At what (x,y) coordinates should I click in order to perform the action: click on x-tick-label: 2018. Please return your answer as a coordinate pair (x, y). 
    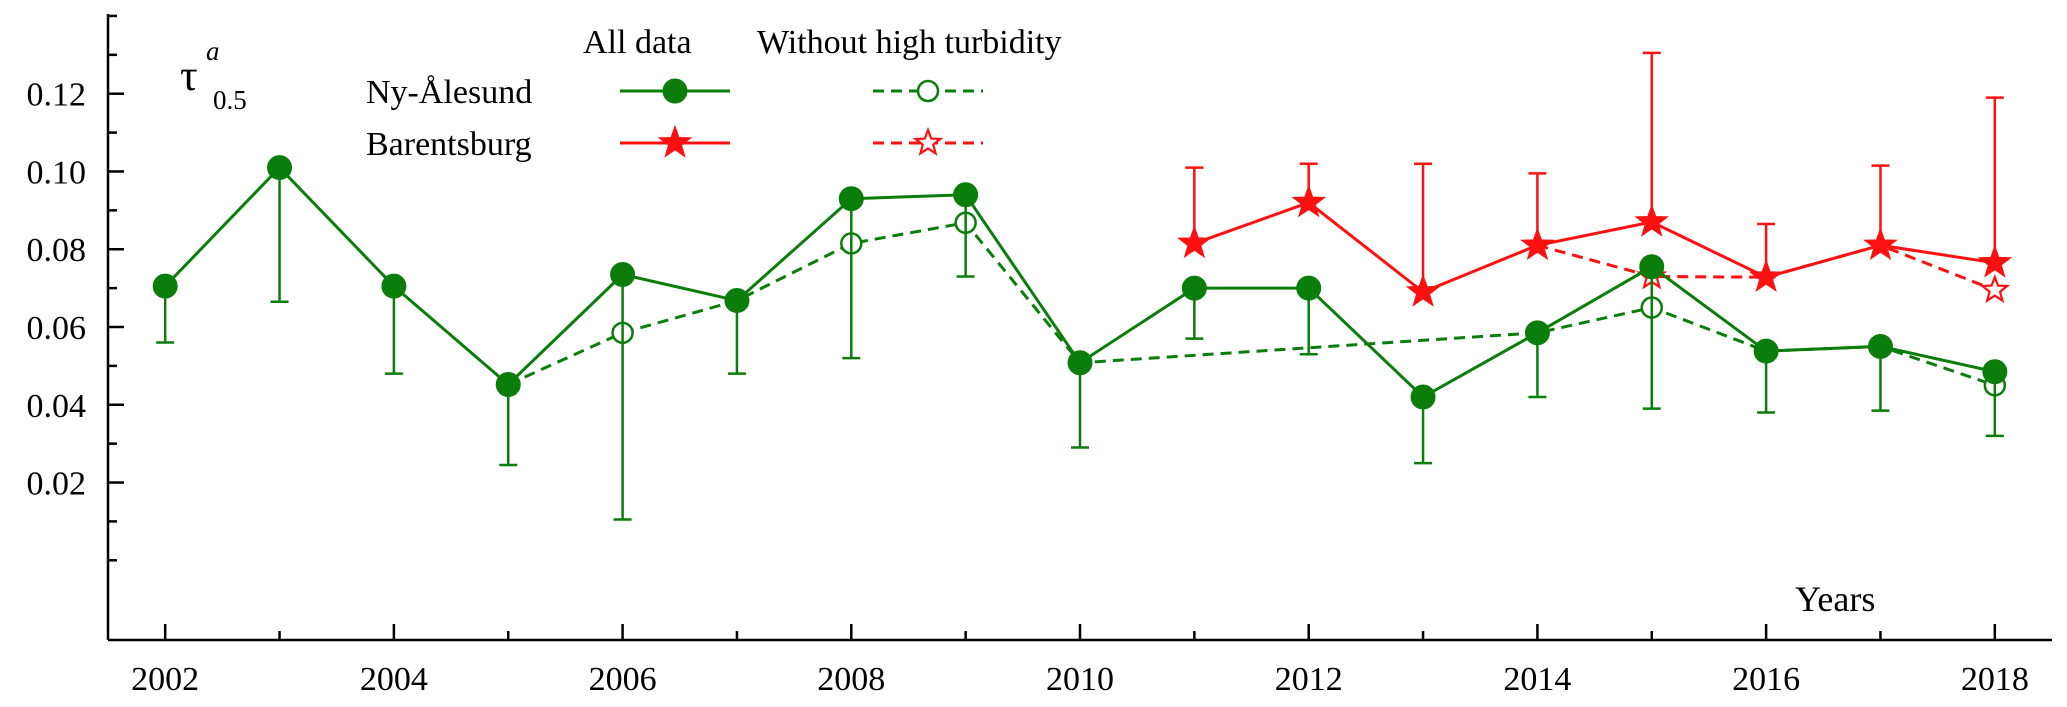
    Looking at the image, I should click on (1995, 679).